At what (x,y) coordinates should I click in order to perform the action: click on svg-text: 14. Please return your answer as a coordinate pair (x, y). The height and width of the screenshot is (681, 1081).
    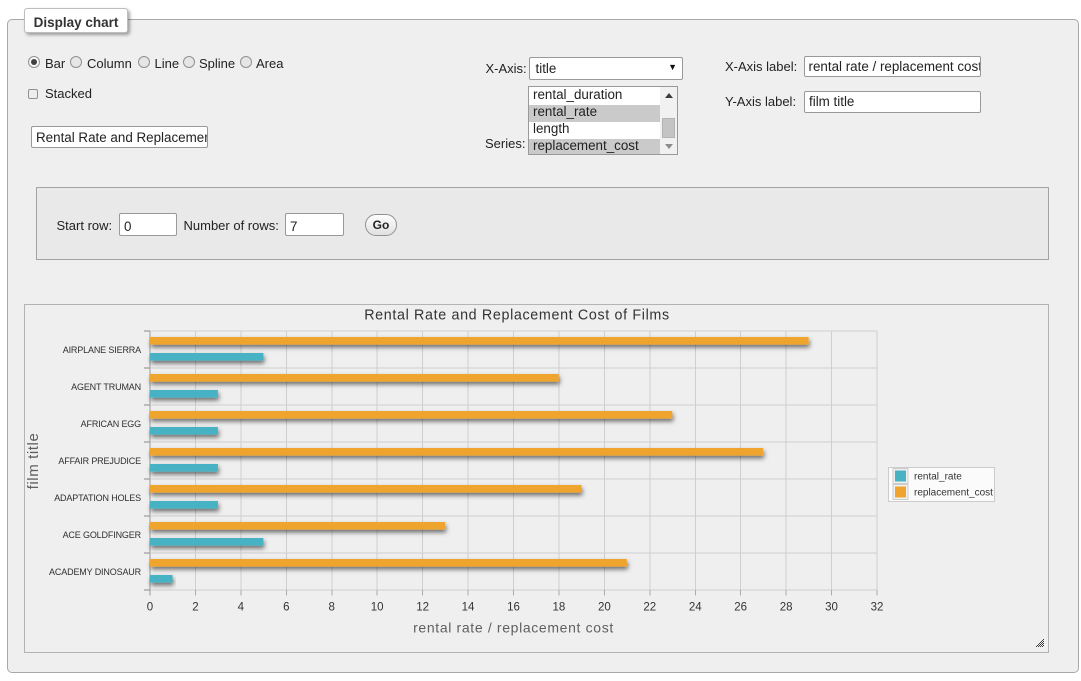
    Looking at the image, I should click on (468, 608).